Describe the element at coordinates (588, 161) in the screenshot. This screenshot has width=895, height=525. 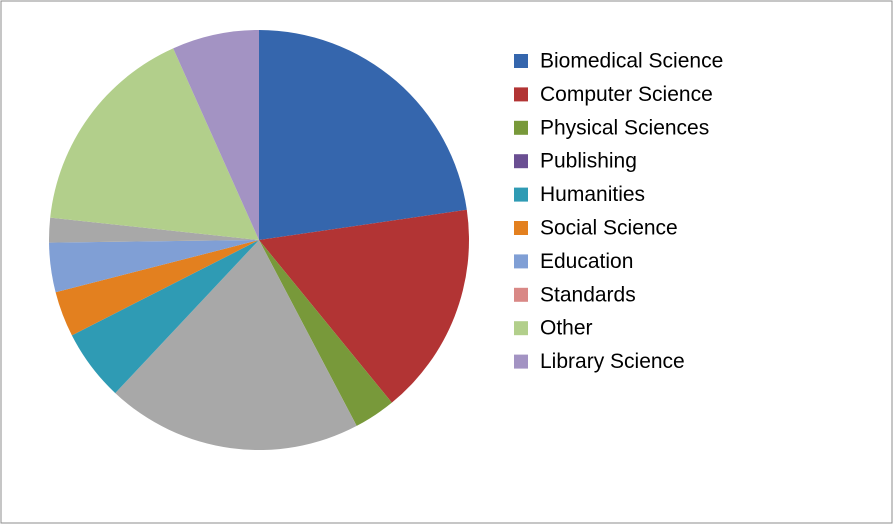
I see `legend-label: Publishing` at that location.